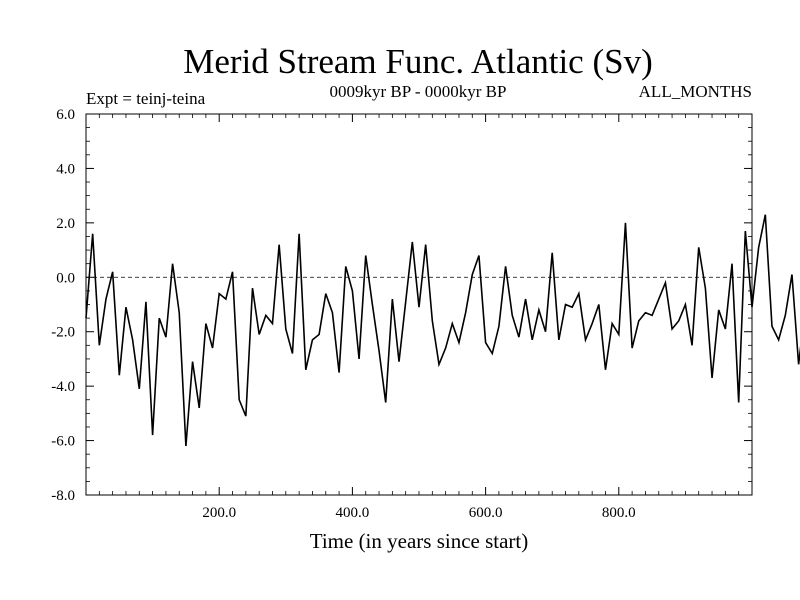  Describe the element at coordinates (63, 442) in the screenshot. I see `y-tick-label: -6.0` at that location.